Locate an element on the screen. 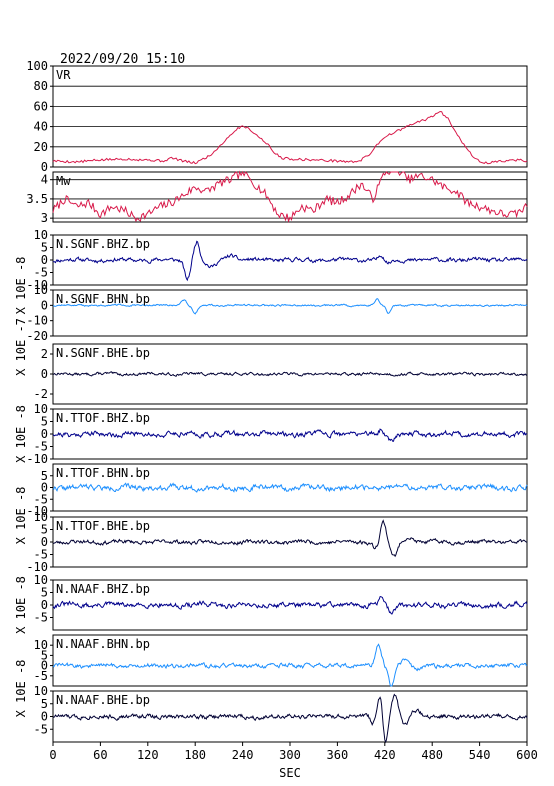  panel-vr: 0 20 40 60 80 100 VR is located at coordinates (277, 116).